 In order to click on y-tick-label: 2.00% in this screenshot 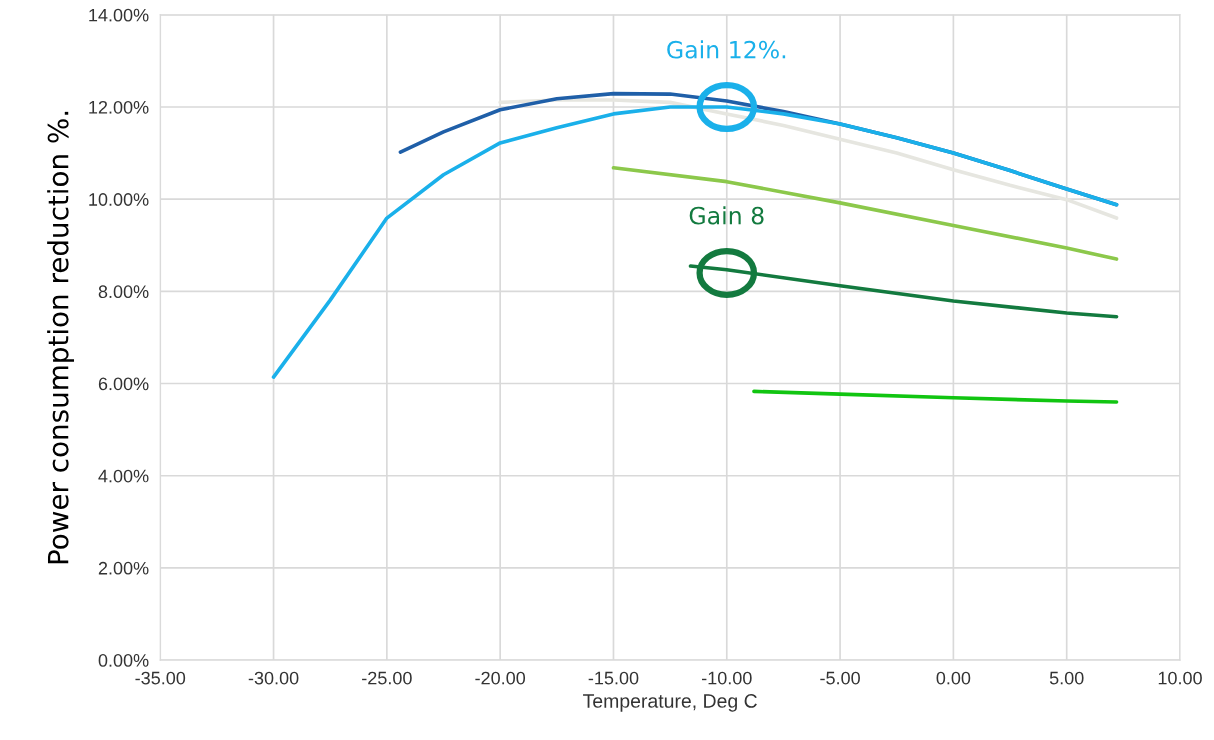, I will do `click(123, 568)`.